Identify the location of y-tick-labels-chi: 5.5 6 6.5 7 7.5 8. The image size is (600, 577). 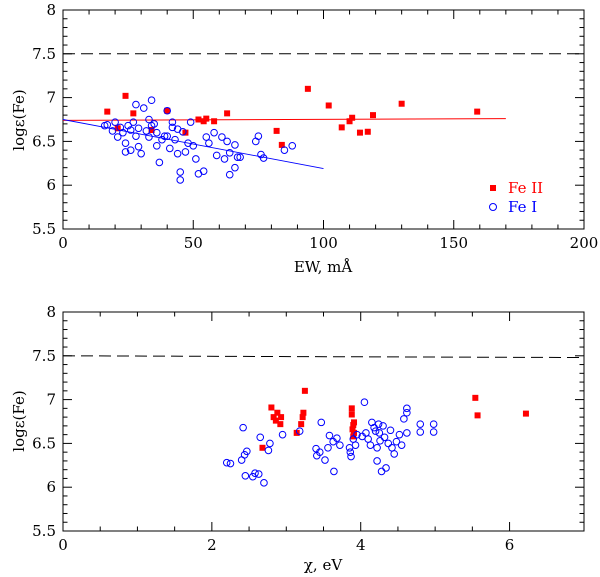
(44, 421).